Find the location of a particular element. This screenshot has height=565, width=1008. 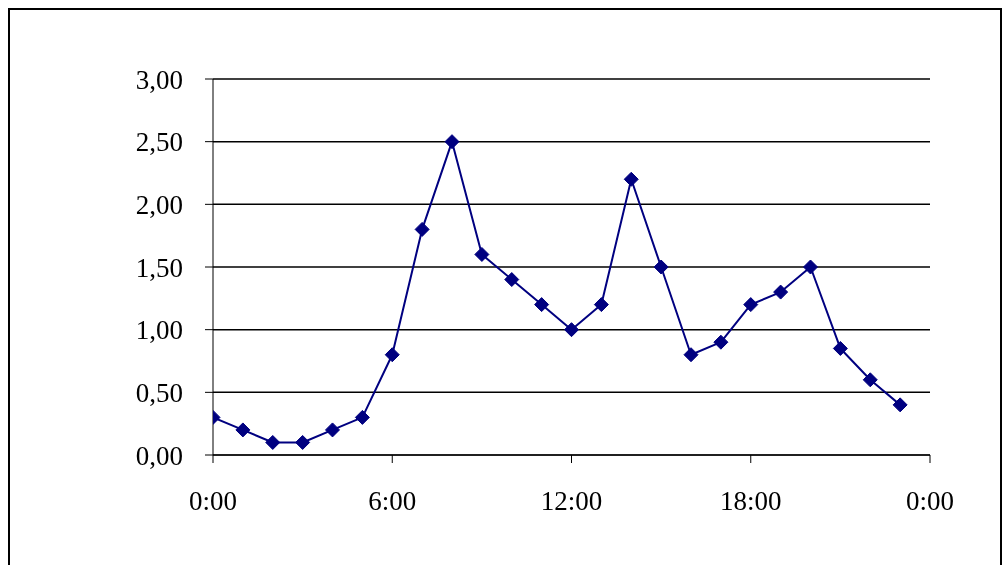

y-tick-label: 2,00 is located at coordinates (159, 204).